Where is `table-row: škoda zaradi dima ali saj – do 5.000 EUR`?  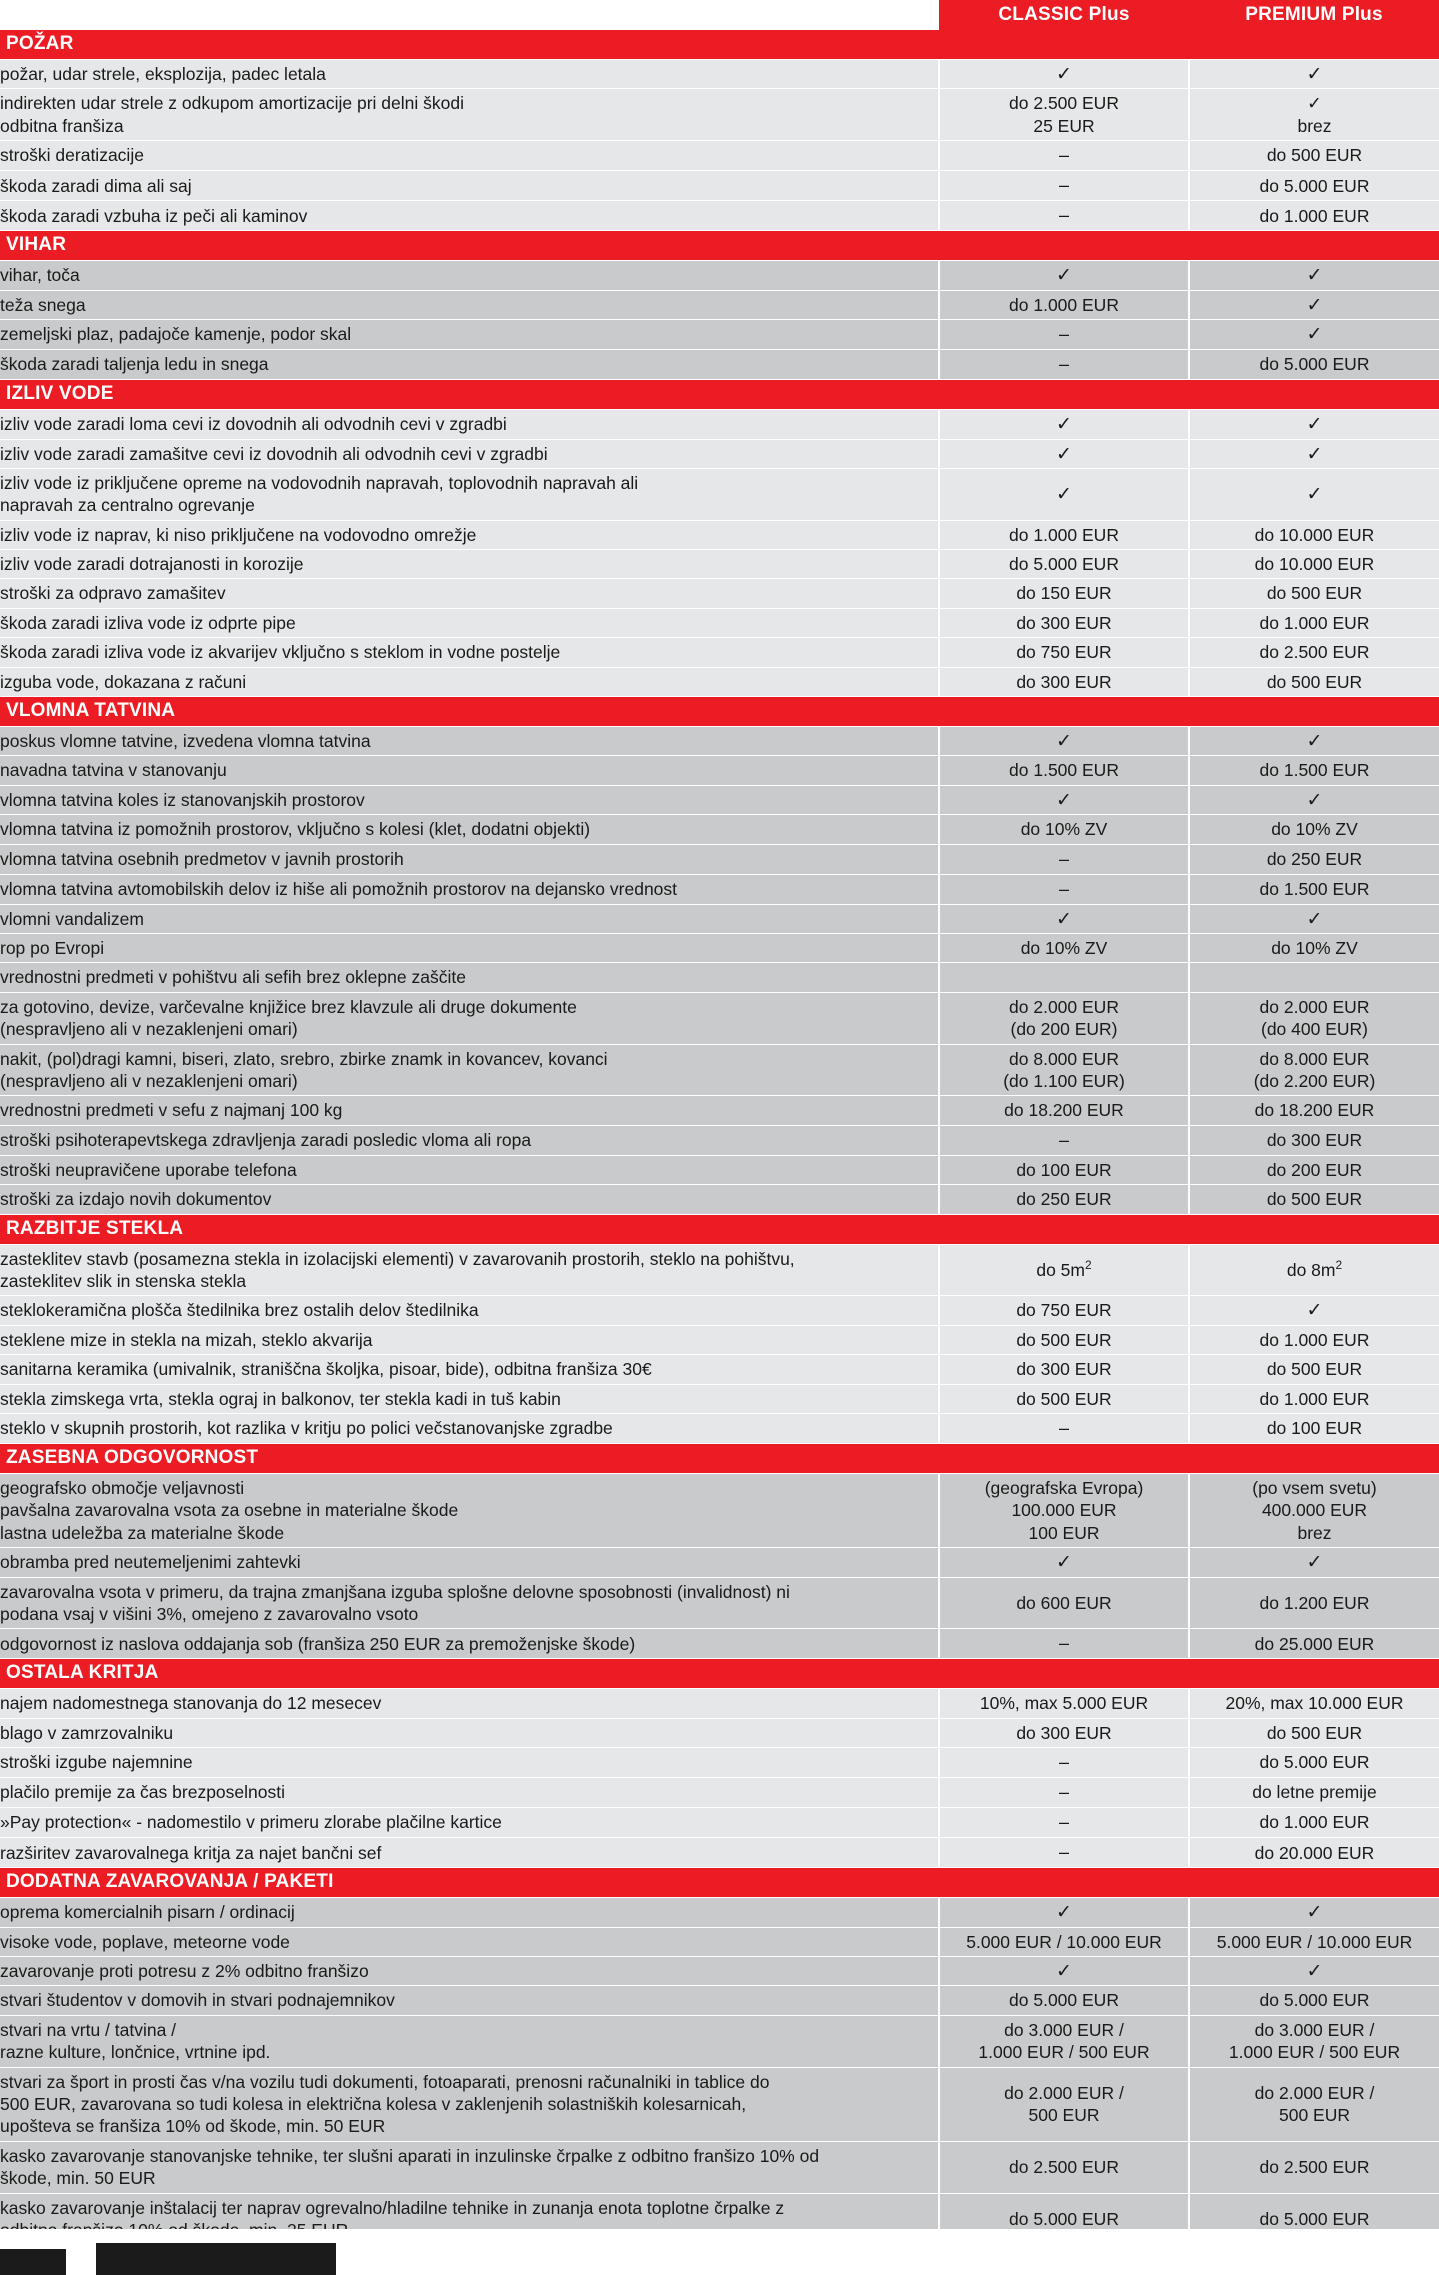 table-row: škoda zaradi dima ali saj – do 5.000 EUR is located at coordinates (719, 186).